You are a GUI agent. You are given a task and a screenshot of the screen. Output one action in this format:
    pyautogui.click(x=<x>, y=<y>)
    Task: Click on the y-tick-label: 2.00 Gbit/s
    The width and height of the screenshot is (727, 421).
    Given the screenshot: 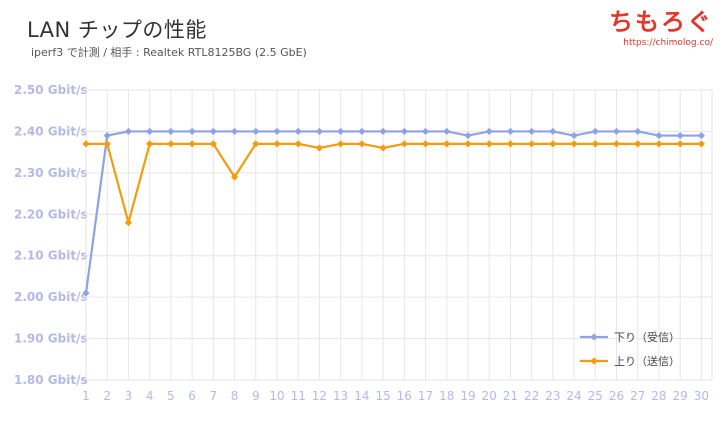 What is the action you would take?
    pyautogui.click(x=51, y=297)
    